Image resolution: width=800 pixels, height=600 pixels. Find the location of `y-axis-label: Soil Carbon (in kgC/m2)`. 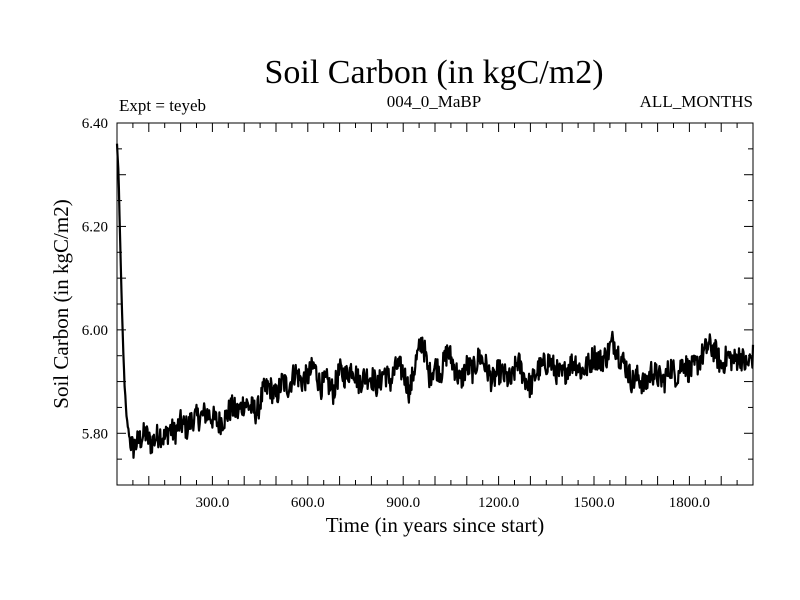

y-axis-label: Soil Carbon (in kgC/m2) is located at coordinates (61, 303).